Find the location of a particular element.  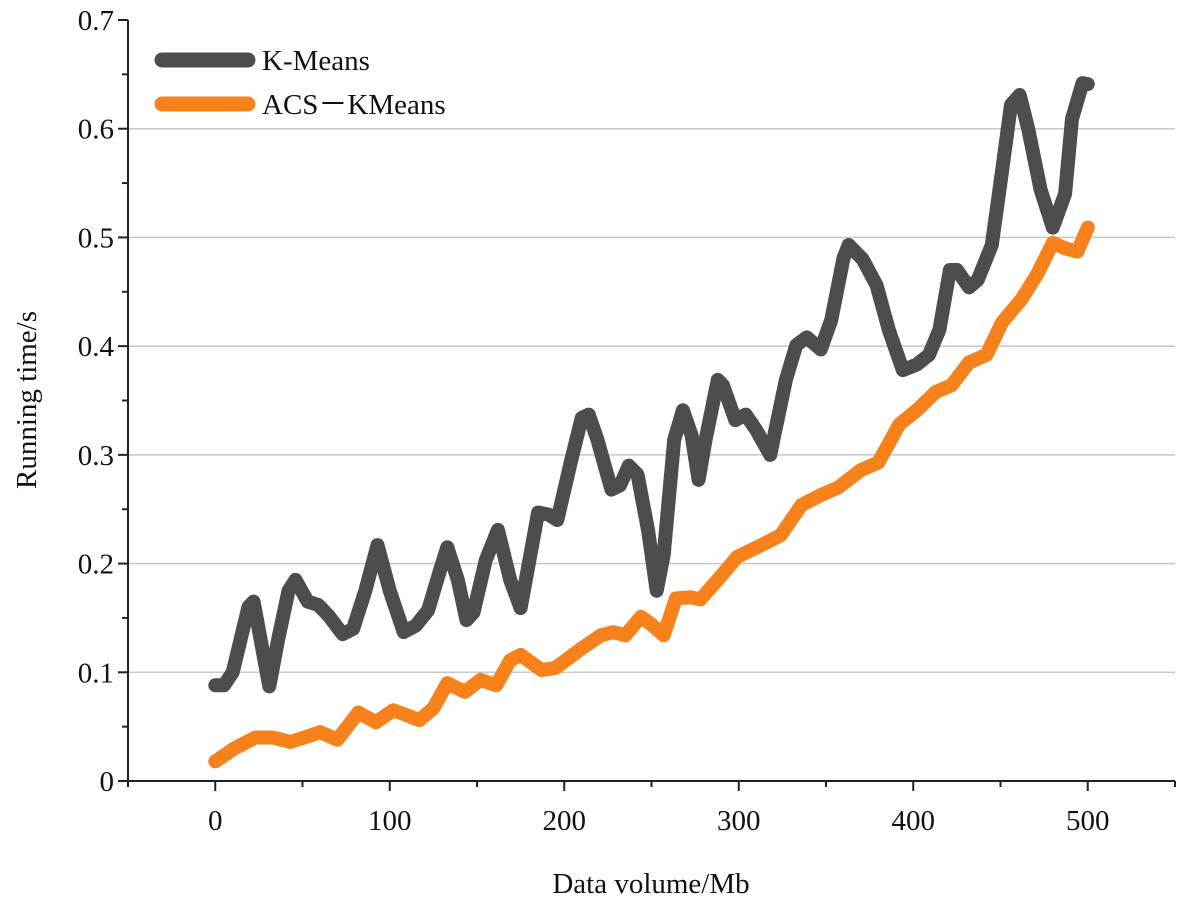

y-axis-label: Running time/s is located at coordinates (27, 400).